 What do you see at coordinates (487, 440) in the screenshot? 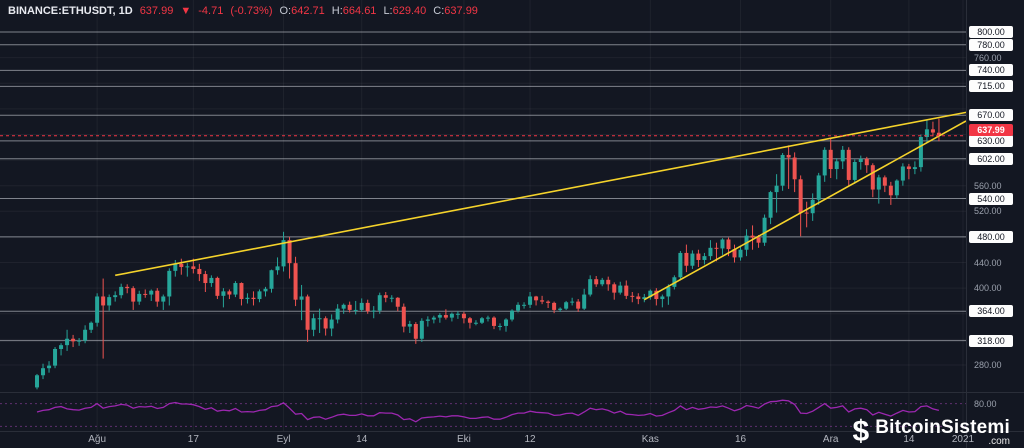
I see `time-axis: Ağu 17 Eyl 14 Eki 12 Kas 16 Ara 14 2021` at bounding box center [487, 440].